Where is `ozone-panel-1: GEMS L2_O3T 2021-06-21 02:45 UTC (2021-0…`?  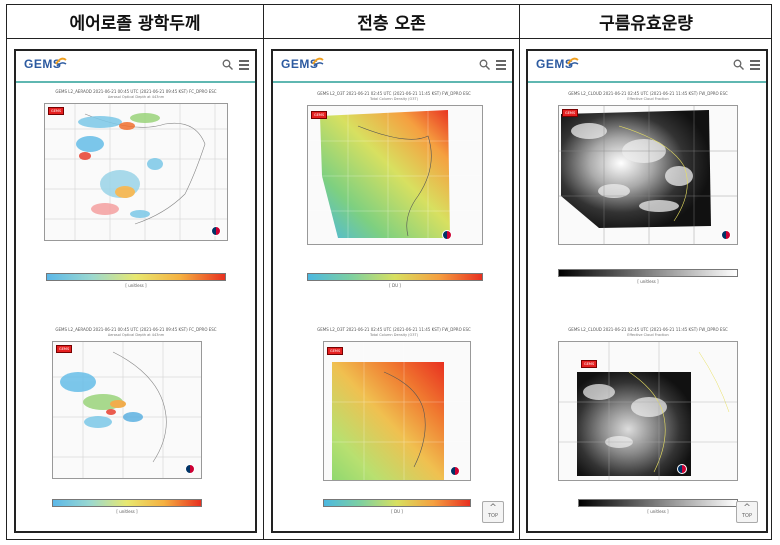
ozone-panel-1: GEMS L2_O3T 2021-06-21 02:45 UTC (2021-0… is located at coordinates (394, 191).